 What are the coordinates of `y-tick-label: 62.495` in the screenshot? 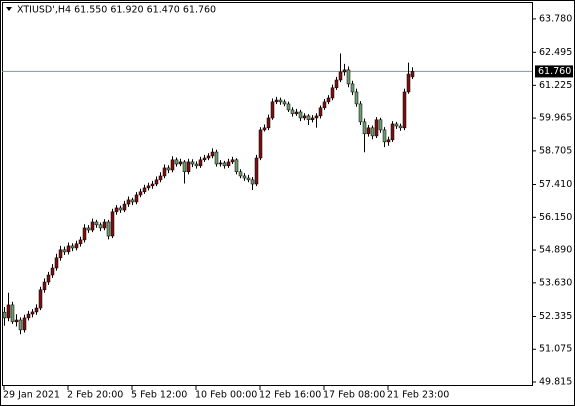 It's located at (555, 52).